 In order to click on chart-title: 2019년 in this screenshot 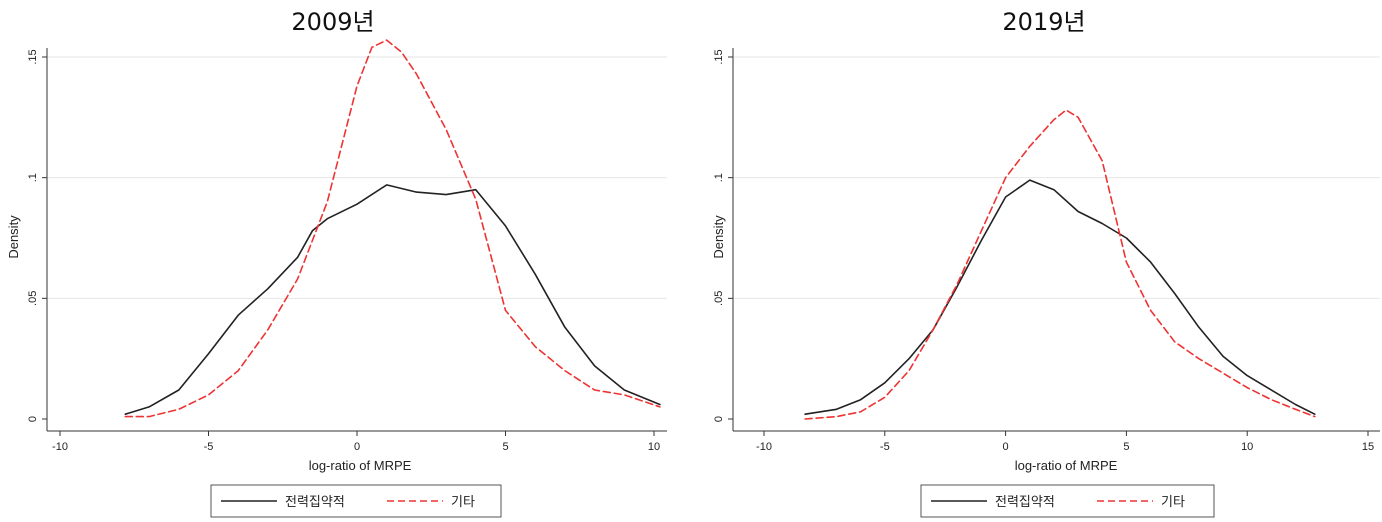, I will do `click(1043, 22)`.